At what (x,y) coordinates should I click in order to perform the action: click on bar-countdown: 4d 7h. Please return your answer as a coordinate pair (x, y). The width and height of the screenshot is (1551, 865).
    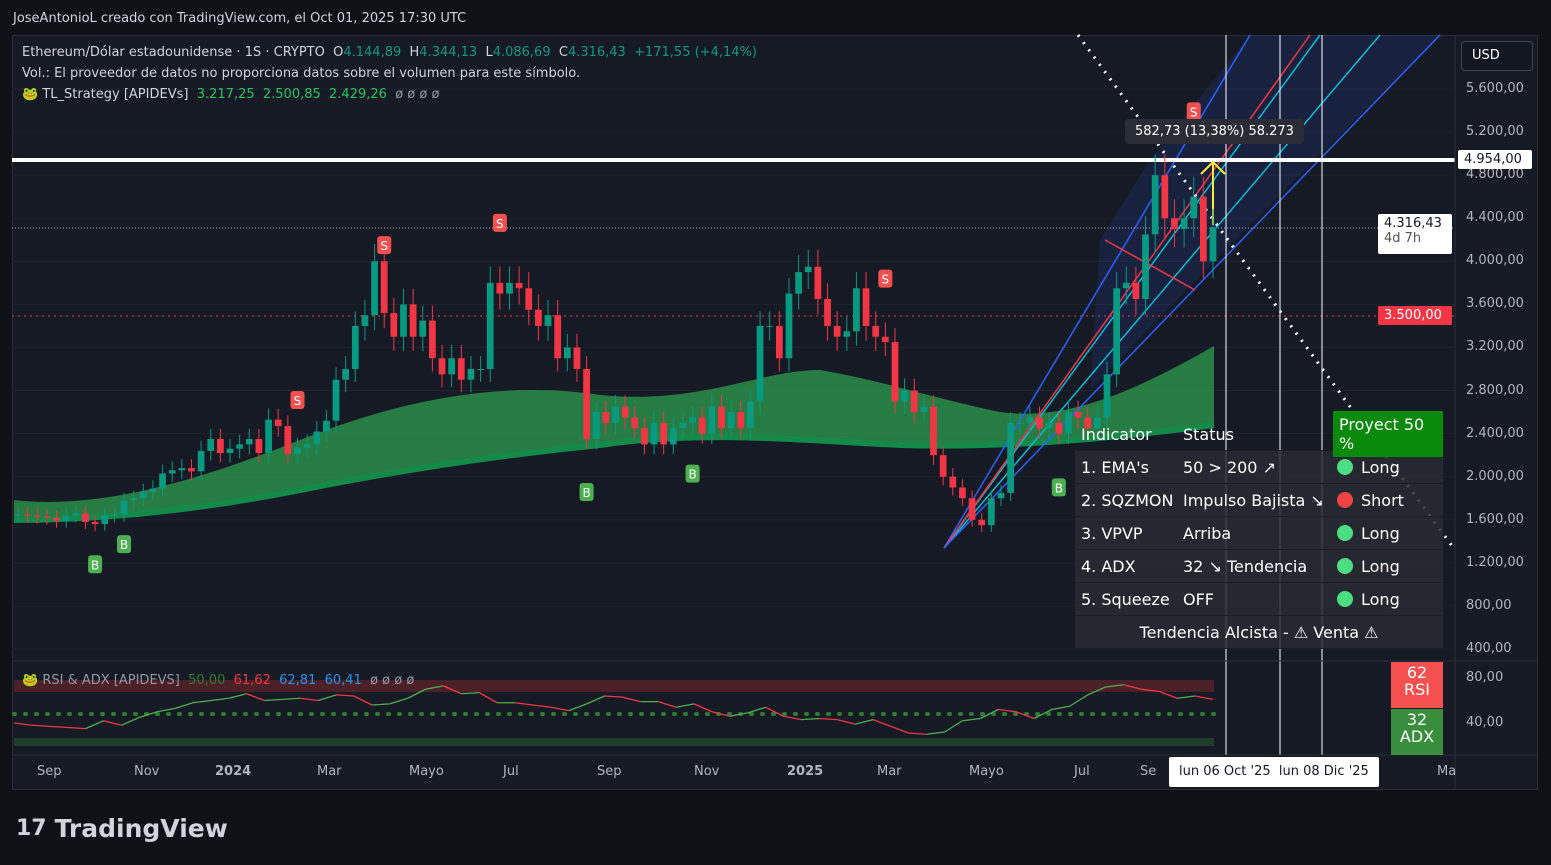
    Looking at the image, I should click on (1403, 238).